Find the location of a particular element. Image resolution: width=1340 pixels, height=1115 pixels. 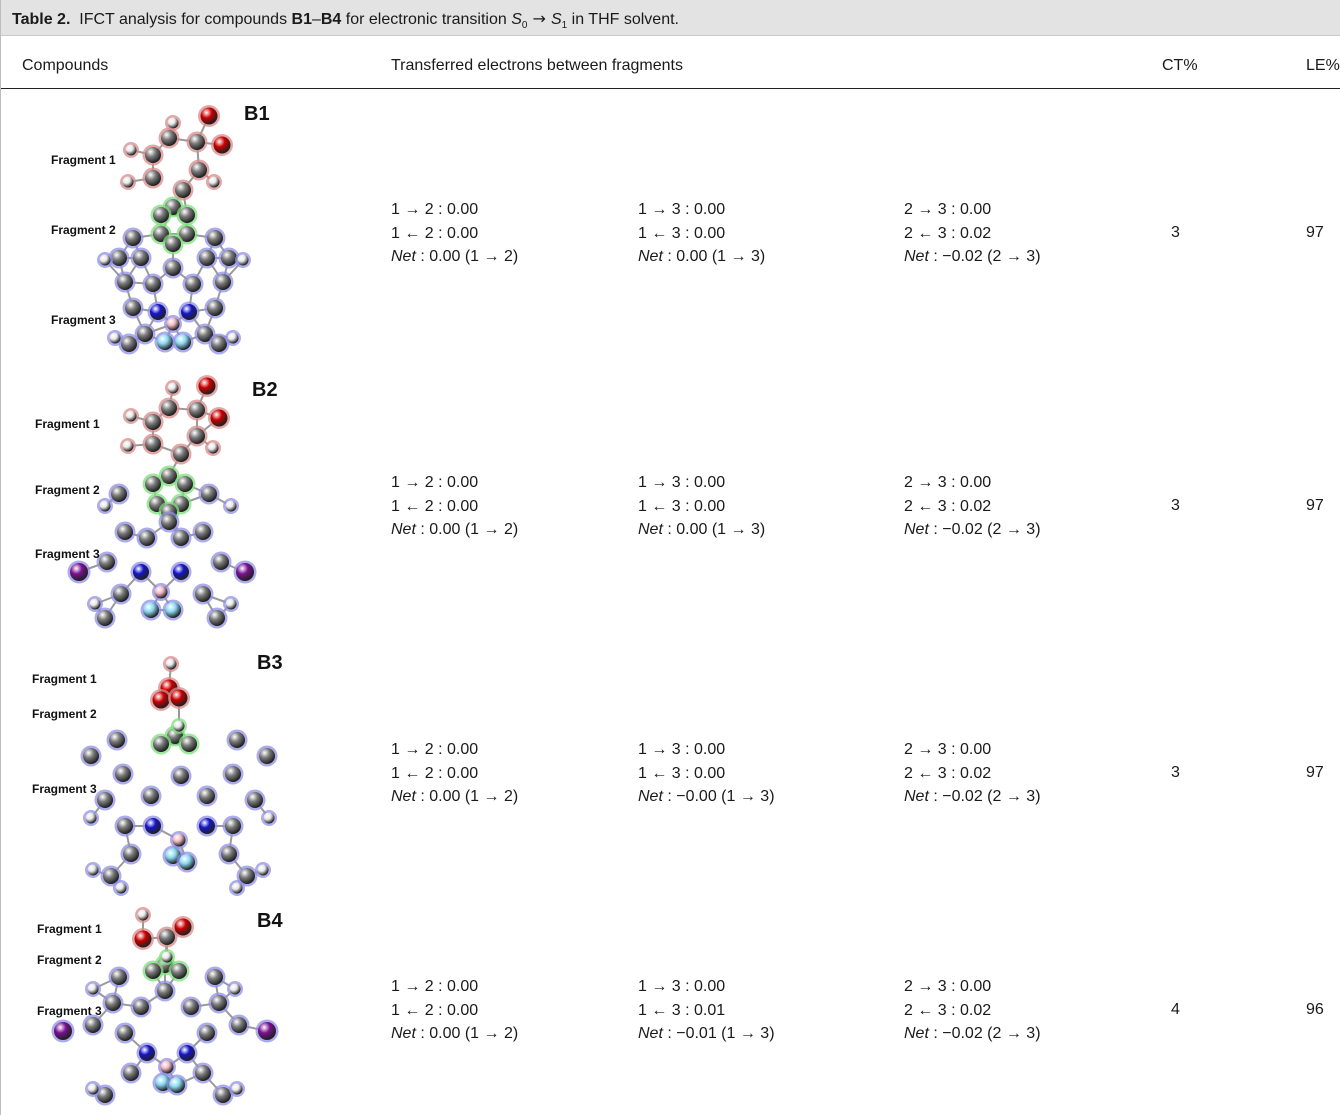

t13-forward: 1 → 3 : 0.00 is located at coordinates (682, 986).